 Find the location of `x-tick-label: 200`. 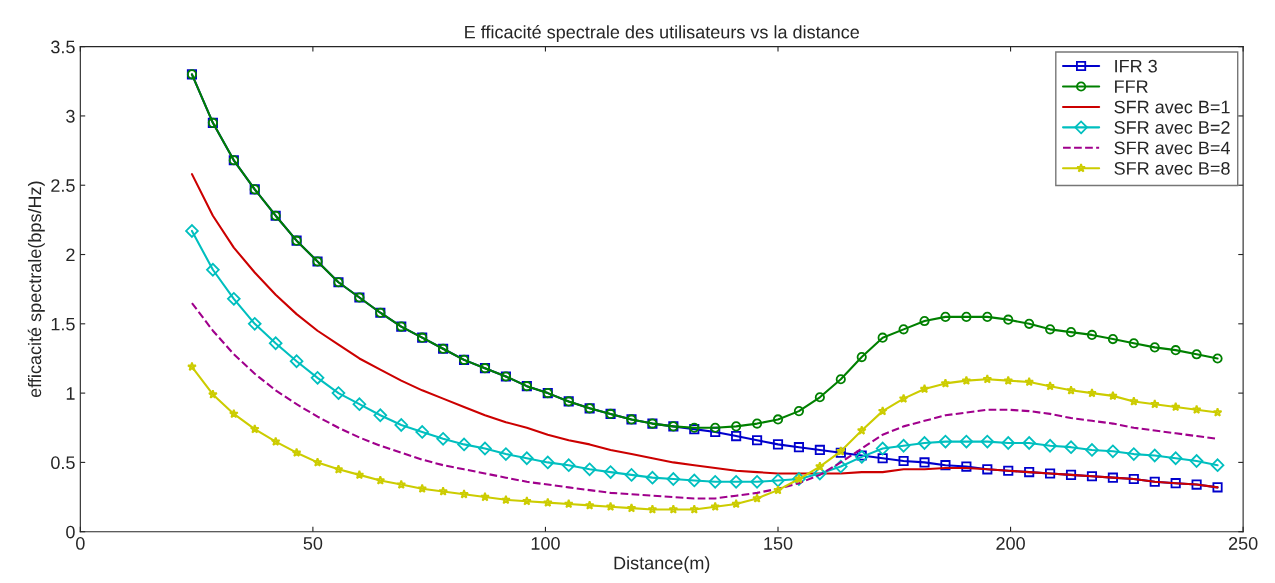

x-tick-label: 200 is located at coordinates (1010, 543).